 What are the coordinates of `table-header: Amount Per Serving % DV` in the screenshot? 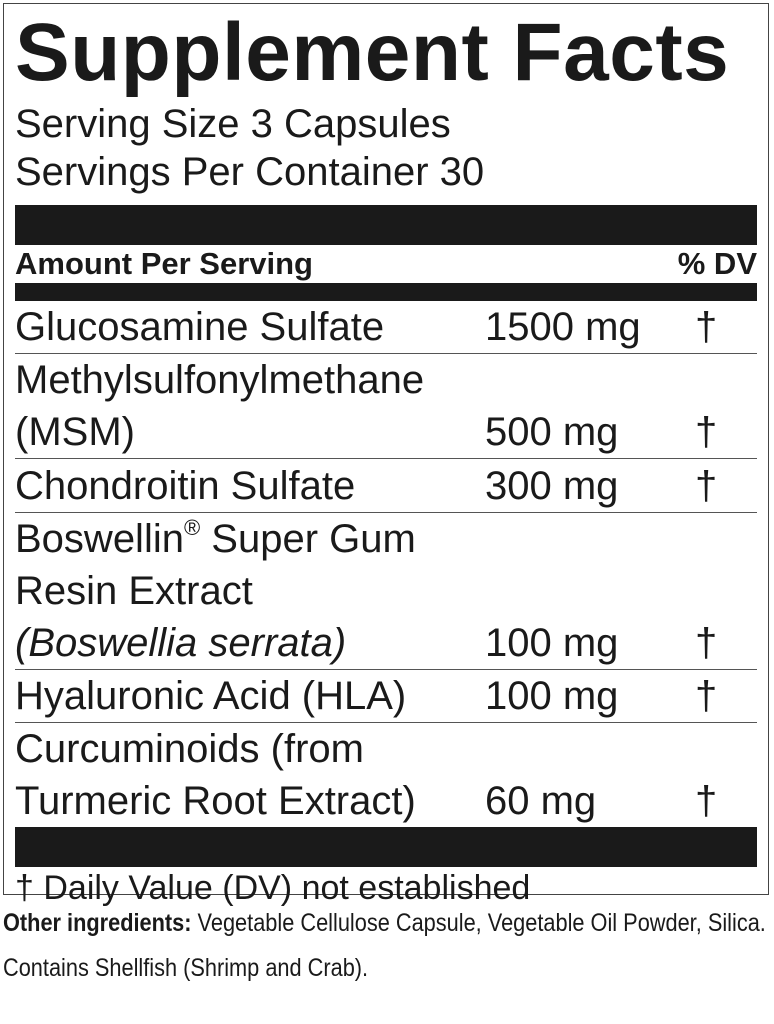 It's located at (386, 264).